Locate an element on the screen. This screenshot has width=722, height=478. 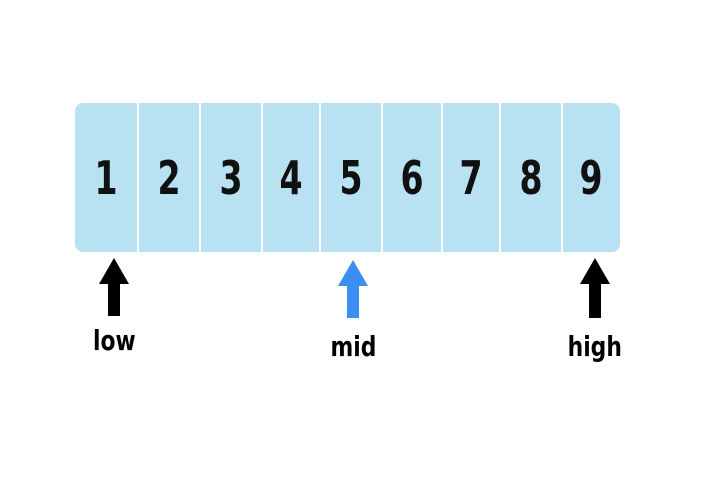
high-pointer: high is located at coordinates (595, 310).